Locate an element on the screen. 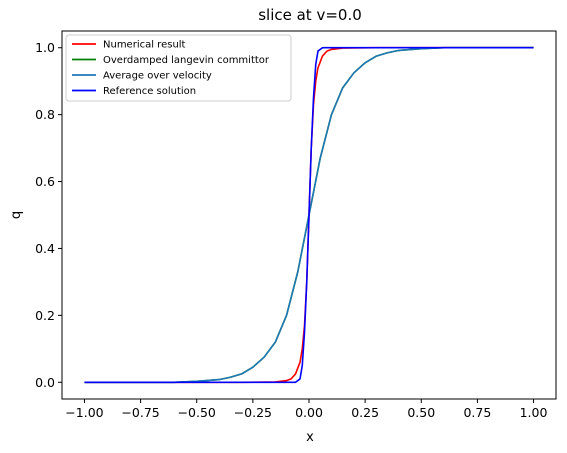  legend-label: Numerical result is located at coordinates (144, 45).